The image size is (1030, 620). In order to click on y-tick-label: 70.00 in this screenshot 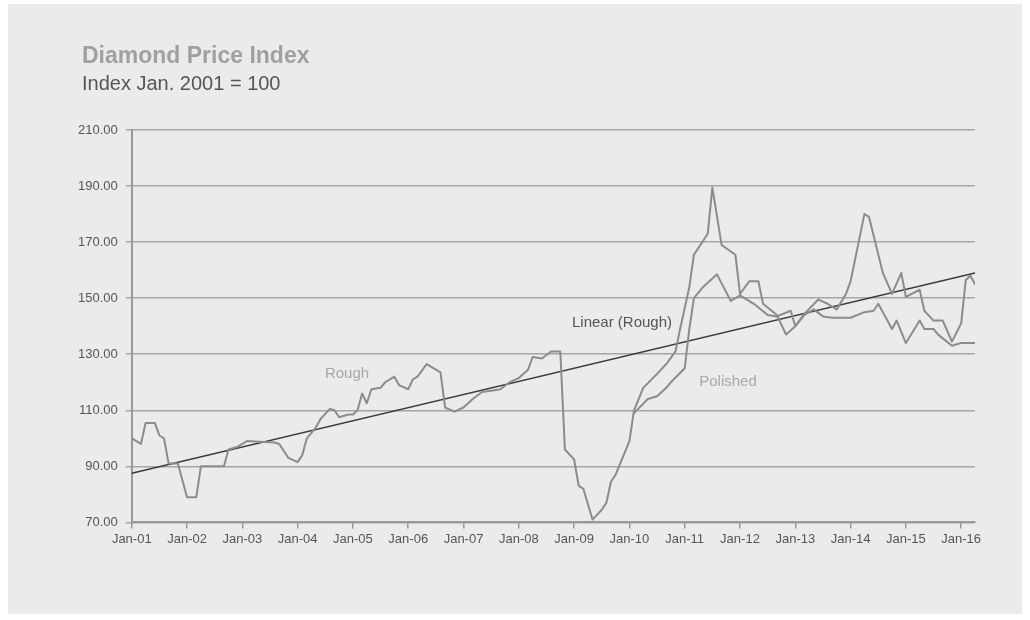, I will do `click(101, 521)`.